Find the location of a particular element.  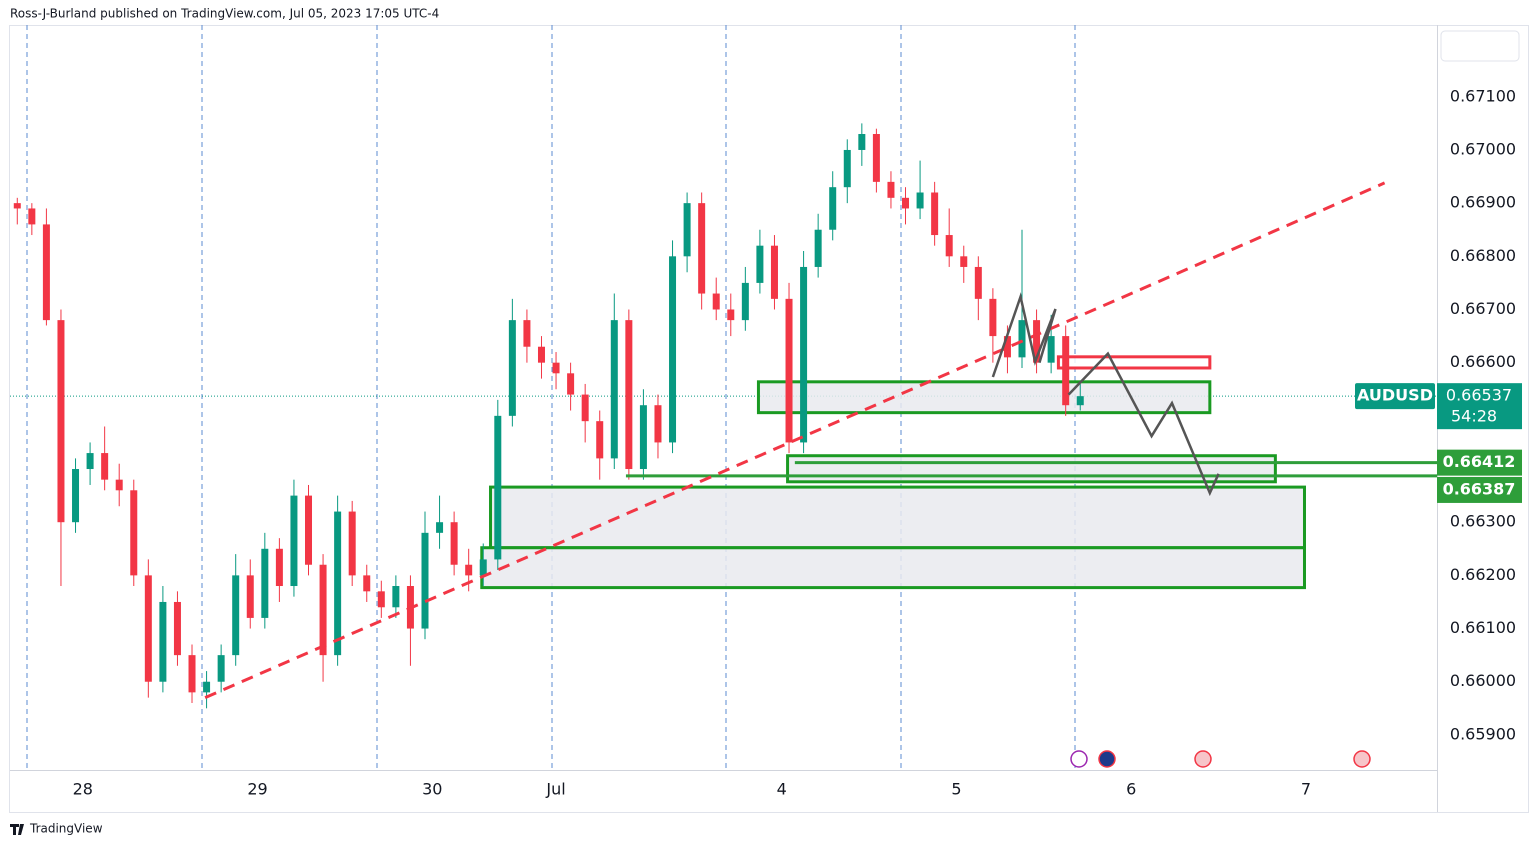

last-price-label: 0.66537 is located at coordinates (1479, 395).